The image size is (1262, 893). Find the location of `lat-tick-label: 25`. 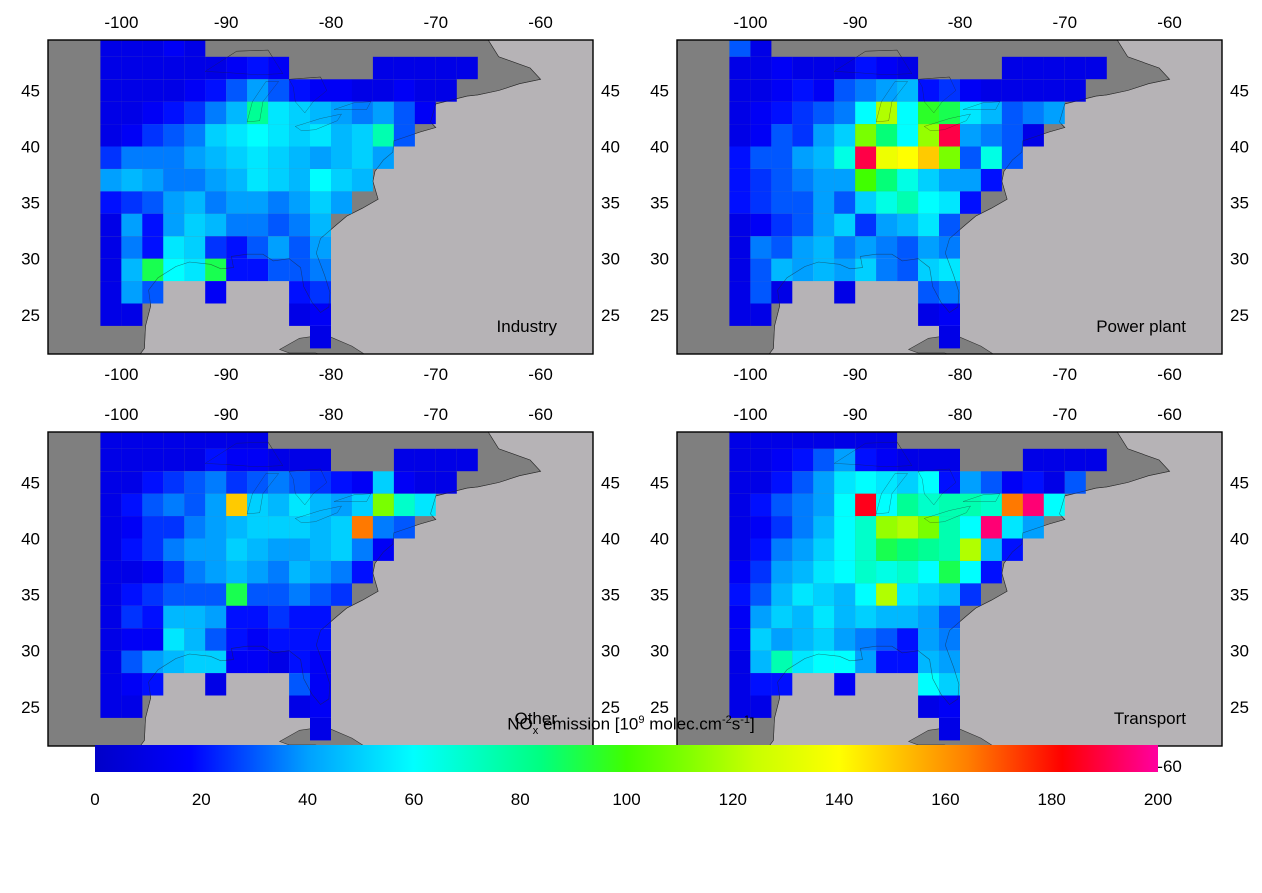

lat-tick-label: 25 is located at coordinates (659, 315).